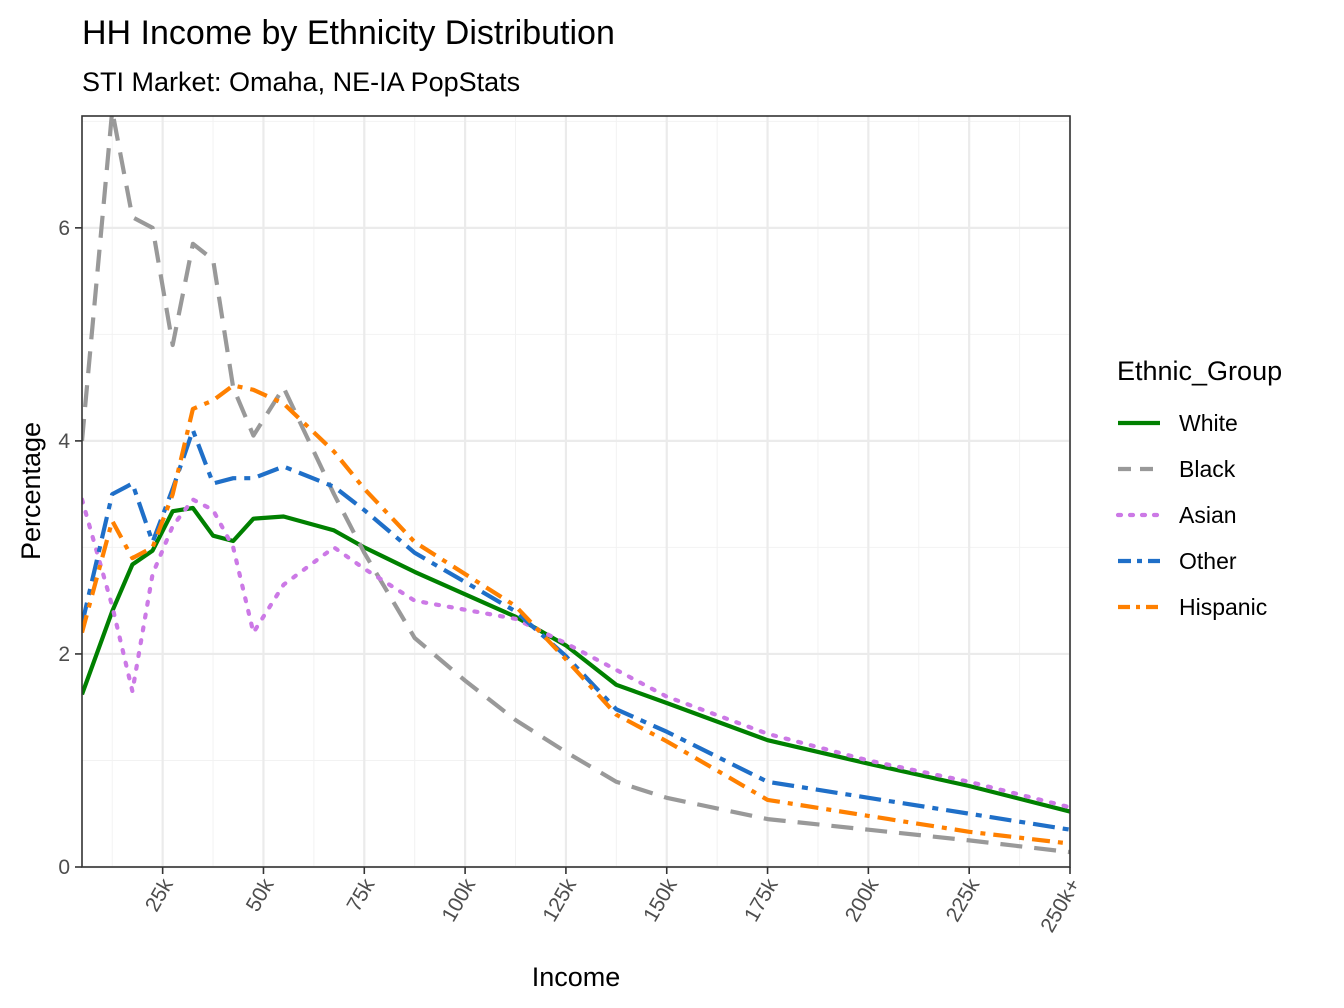  What do you see at coordinates (159, 894) in the screenshot?
I see `x-tick-label: 25k` at bounding box center [159, 894].